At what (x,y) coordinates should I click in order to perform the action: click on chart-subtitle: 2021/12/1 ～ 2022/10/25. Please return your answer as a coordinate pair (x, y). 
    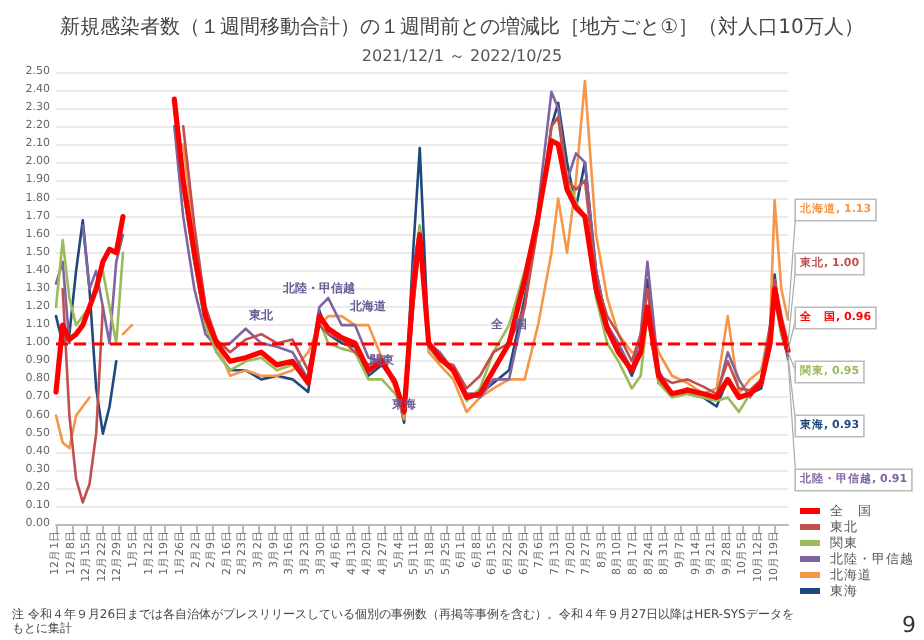
    Looking at the image, I should click on (462, 56).